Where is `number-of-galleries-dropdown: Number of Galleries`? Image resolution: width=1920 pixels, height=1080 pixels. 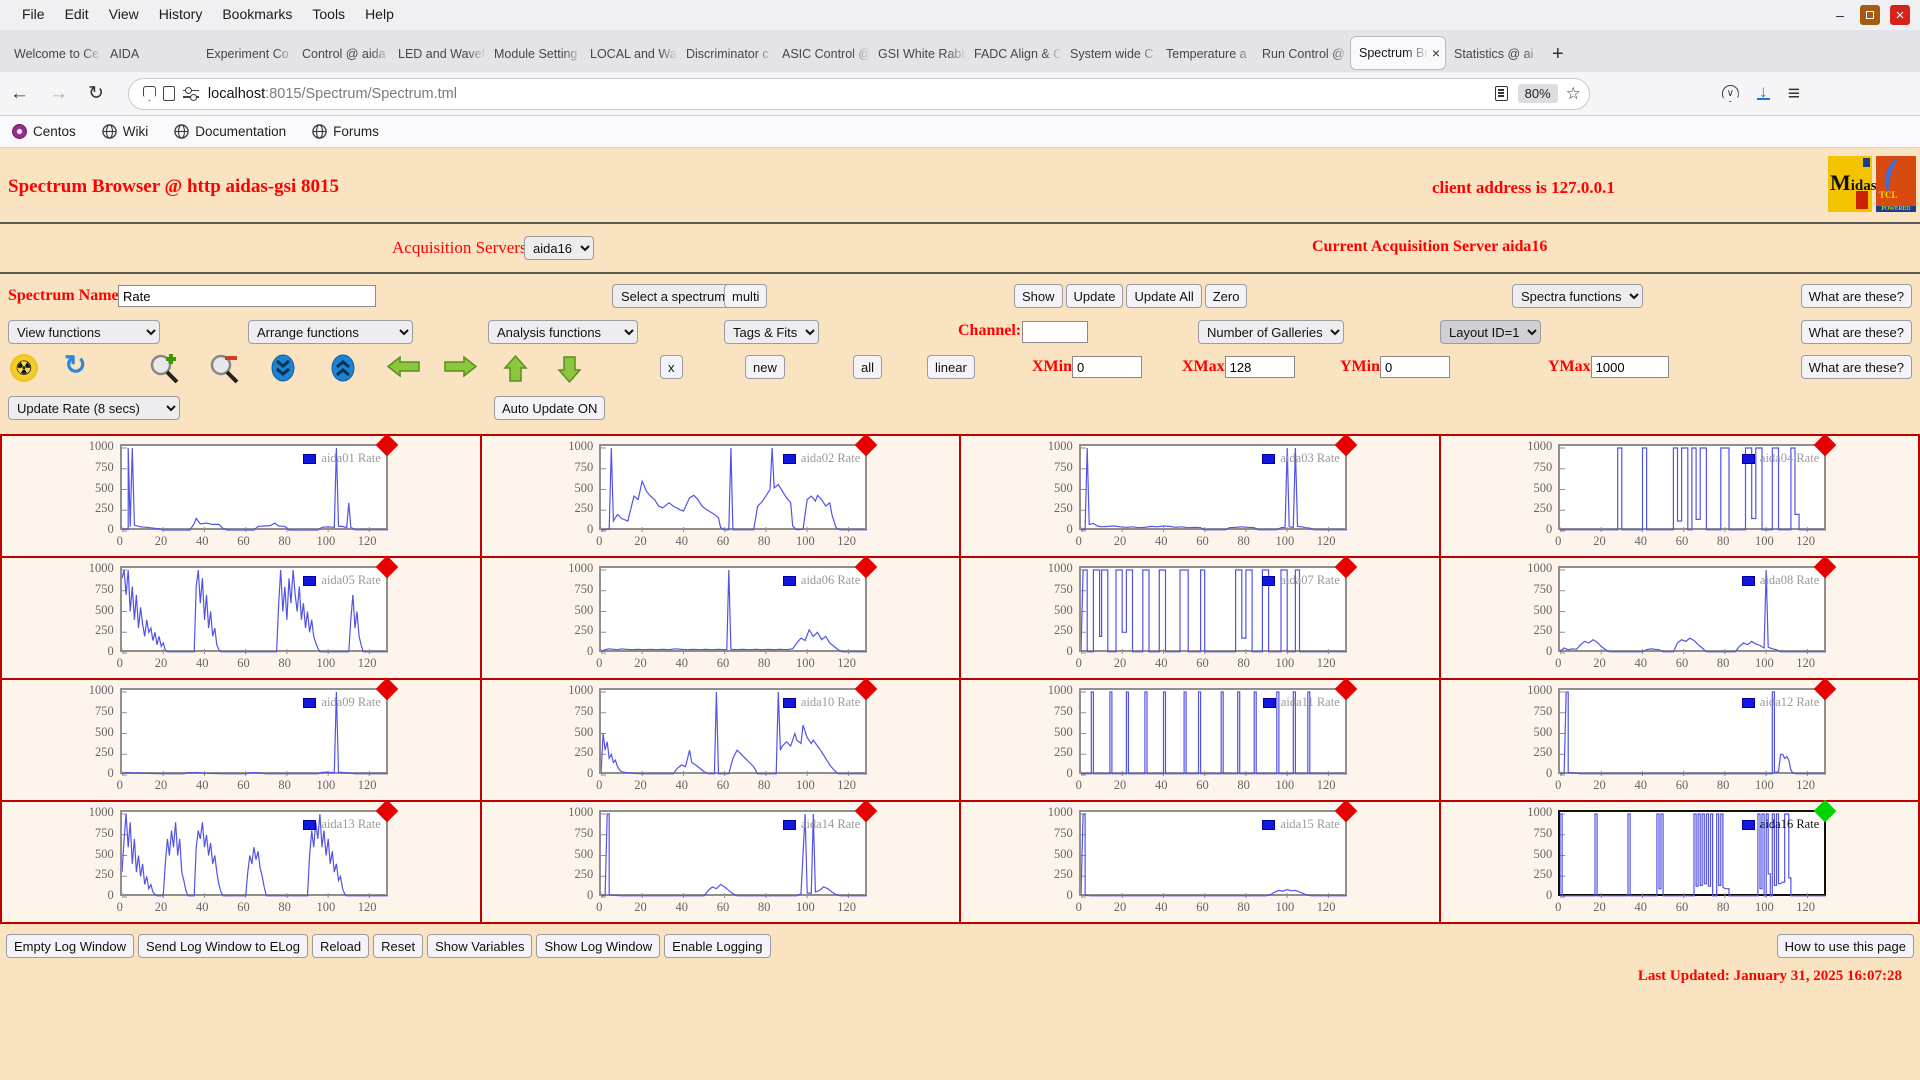
number-of-galleries-dropdown: Number of Galleries is located at coordinates (1271, 332).